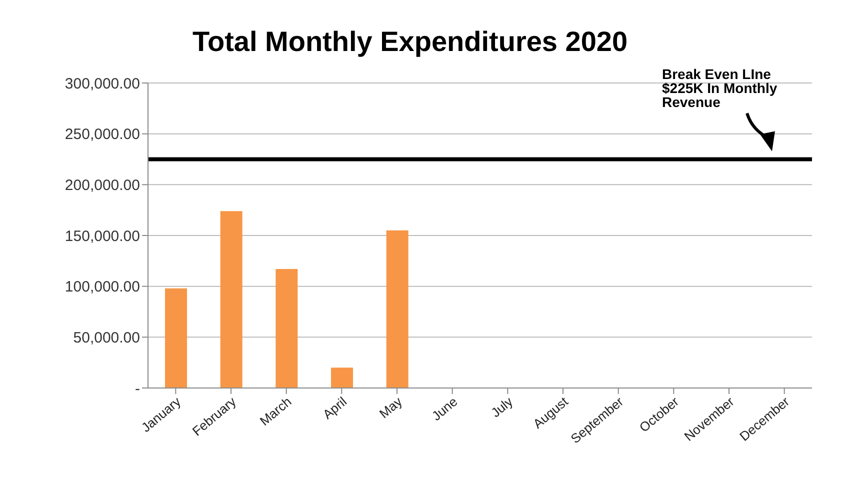 This screenshot has height=486, width=860. I want to click on y-tick-label: 100,000.00, so click(102, 287).